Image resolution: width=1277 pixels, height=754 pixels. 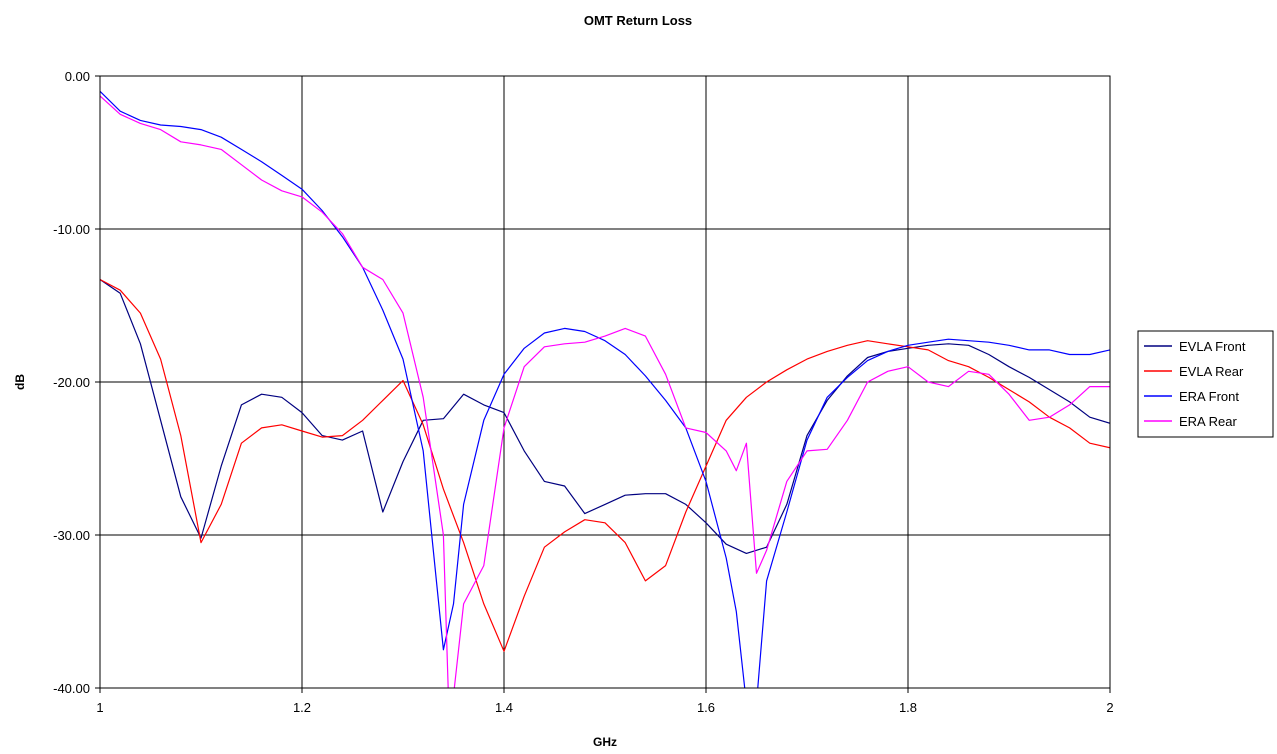 I want to click on x-tick-label: 1.8, so click(x=908, y=707).